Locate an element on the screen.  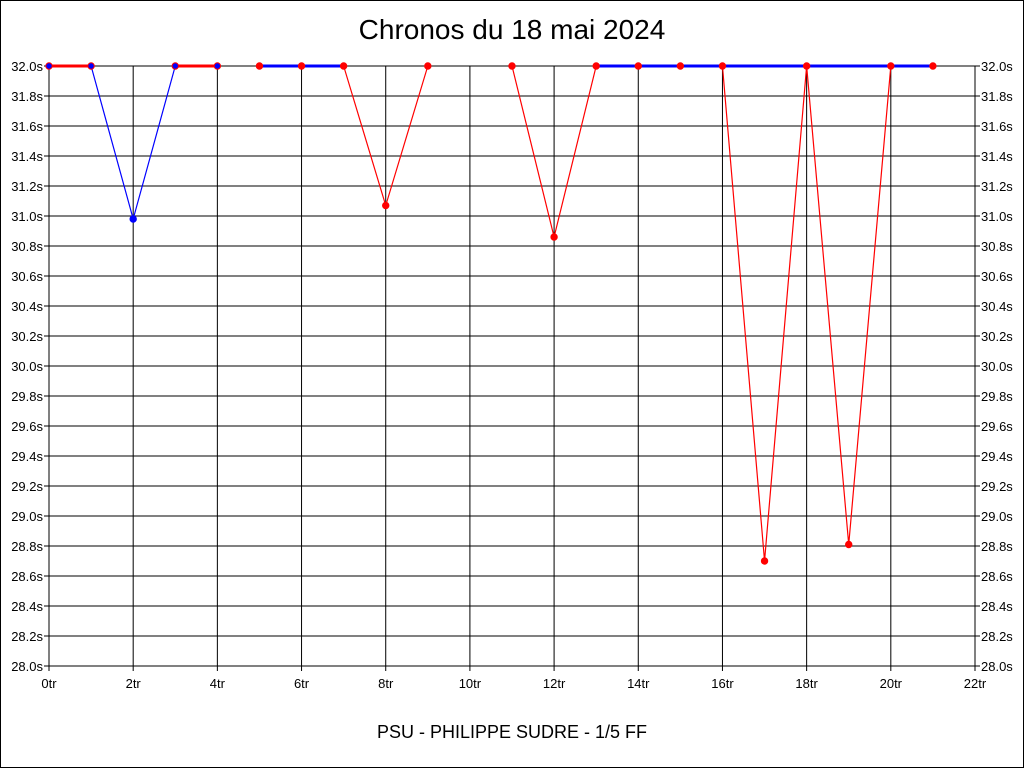
y-tick-label-left: 28.2s is located at coordinates (27, 636).